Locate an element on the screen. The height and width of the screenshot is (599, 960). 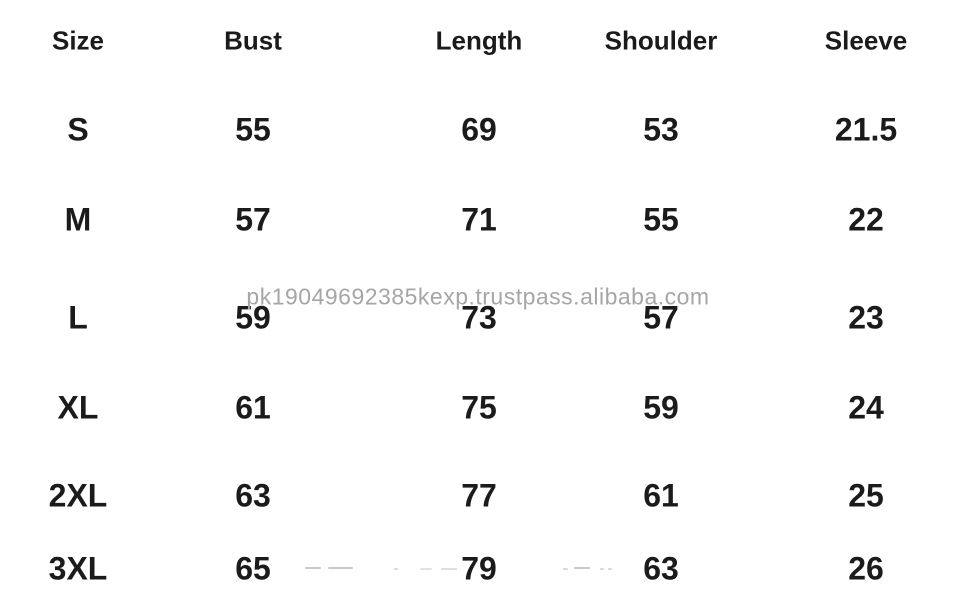
sleeve-value: 26 is located at coordinates (866, 568).